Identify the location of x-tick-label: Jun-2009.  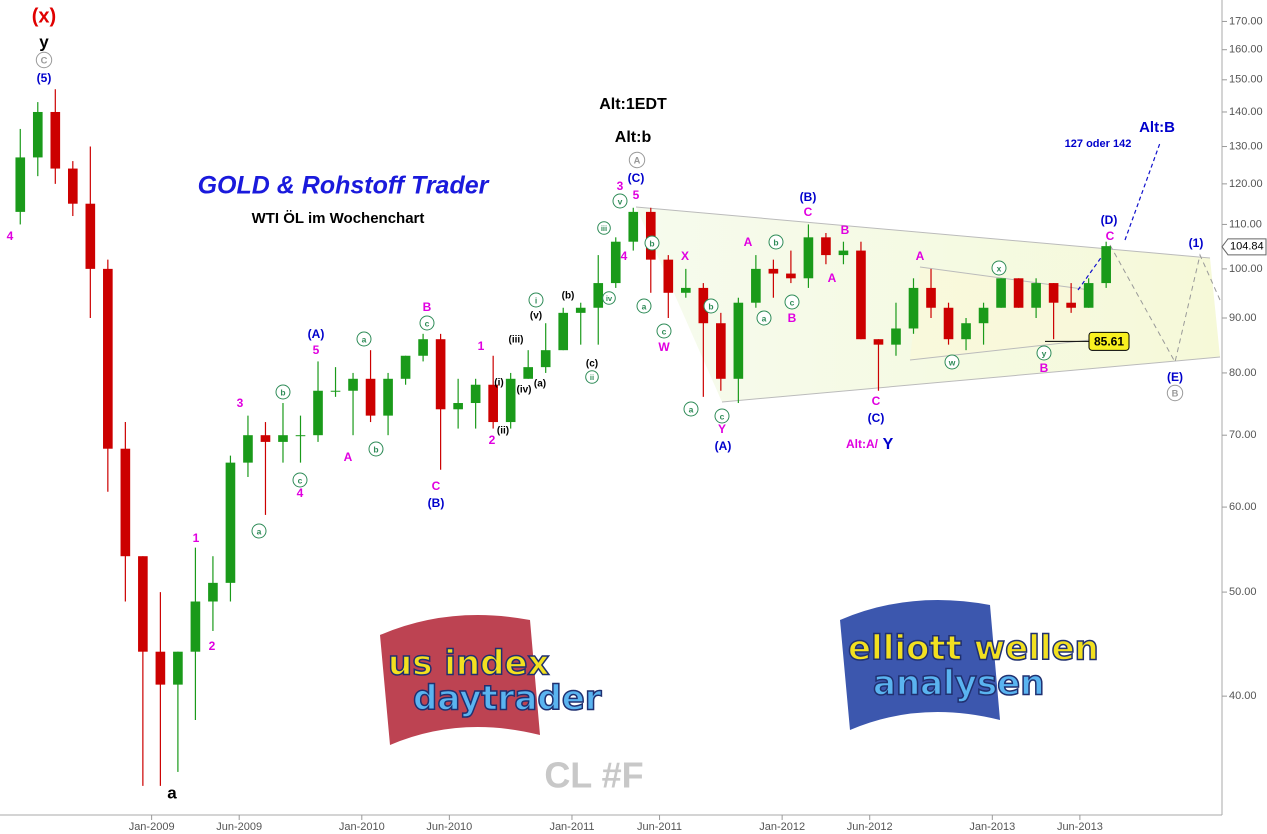
(239, 827).